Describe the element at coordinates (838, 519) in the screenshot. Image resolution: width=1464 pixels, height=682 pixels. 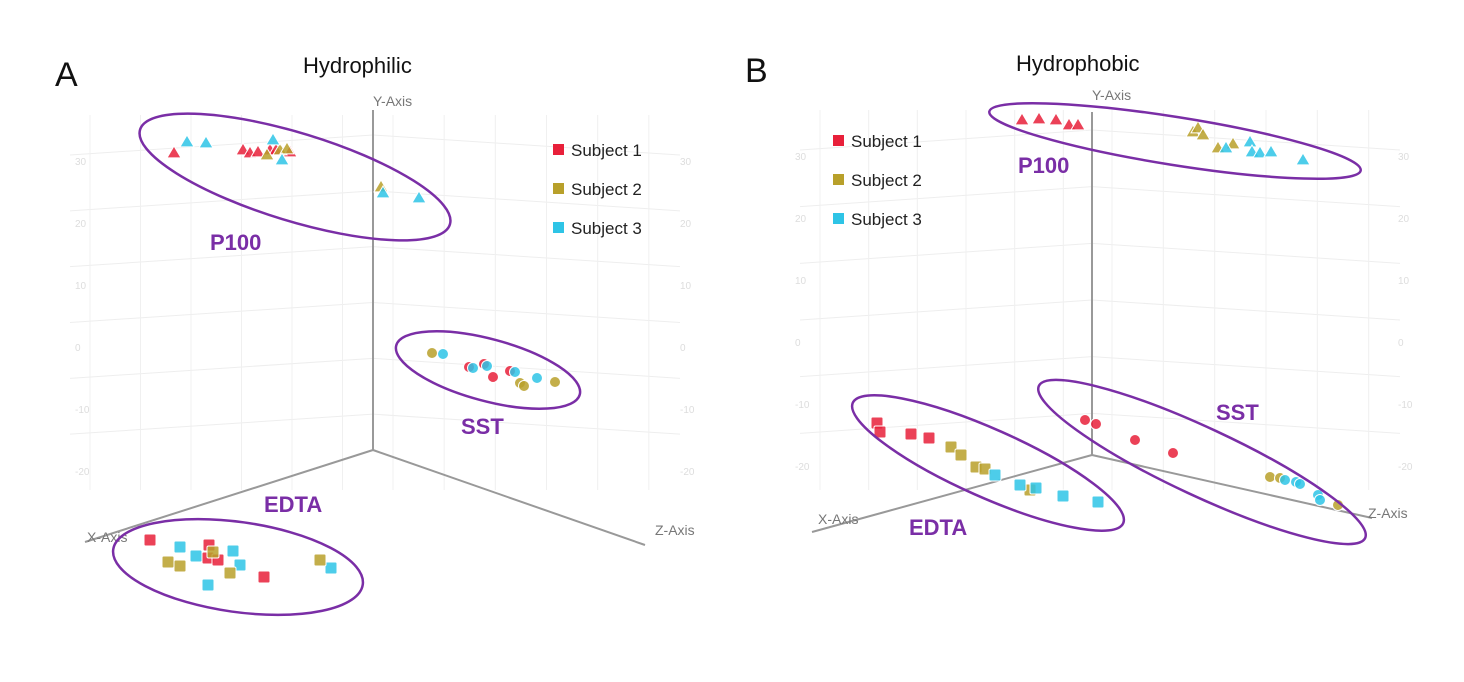
I see `x-axis-label: X-Axis` at that location.